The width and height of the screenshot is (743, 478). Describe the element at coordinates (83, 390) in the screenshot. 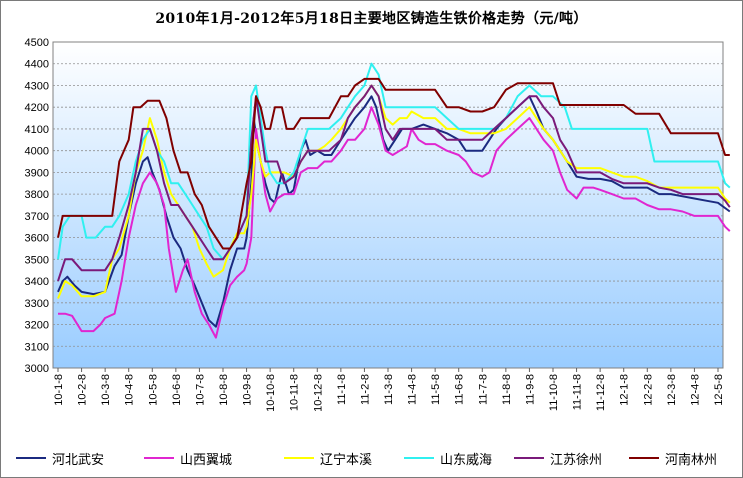

I see `x-tick-label: 10-2-8` at that location.